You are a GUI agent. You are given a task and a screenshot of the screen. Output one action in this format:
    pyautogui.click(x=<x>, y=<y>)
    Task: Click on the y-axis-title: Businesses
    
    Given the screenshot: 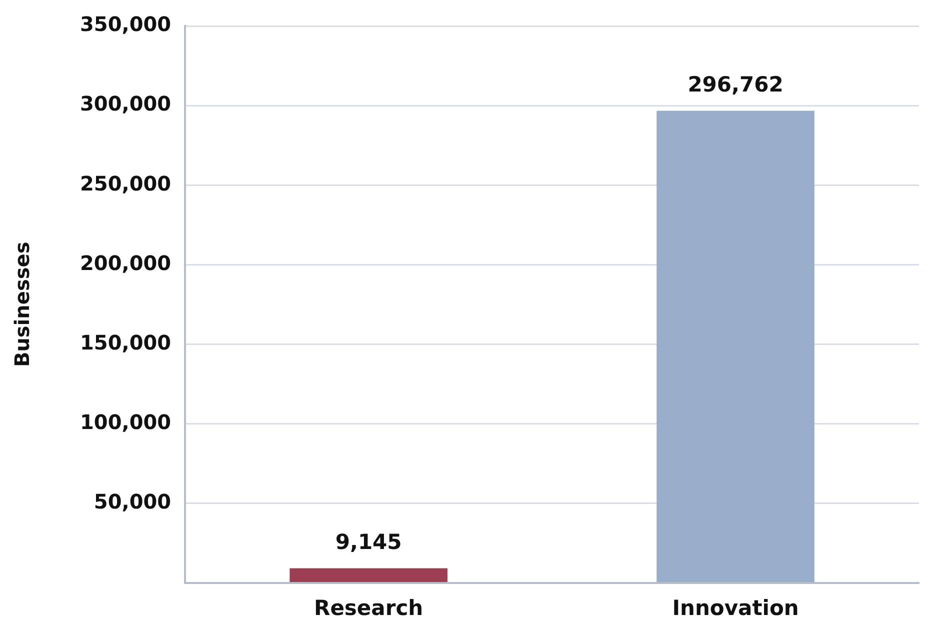 What is the action you would take?
    pyautogui.click(x=22, y=305)
    